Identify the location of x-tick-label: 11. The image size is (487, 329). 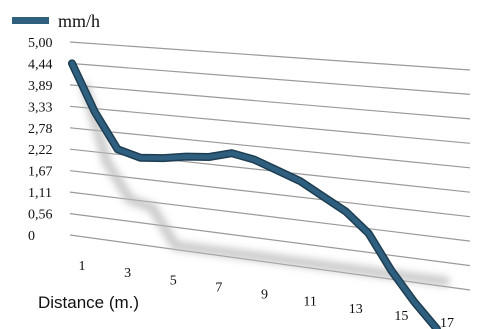
(309, 302).